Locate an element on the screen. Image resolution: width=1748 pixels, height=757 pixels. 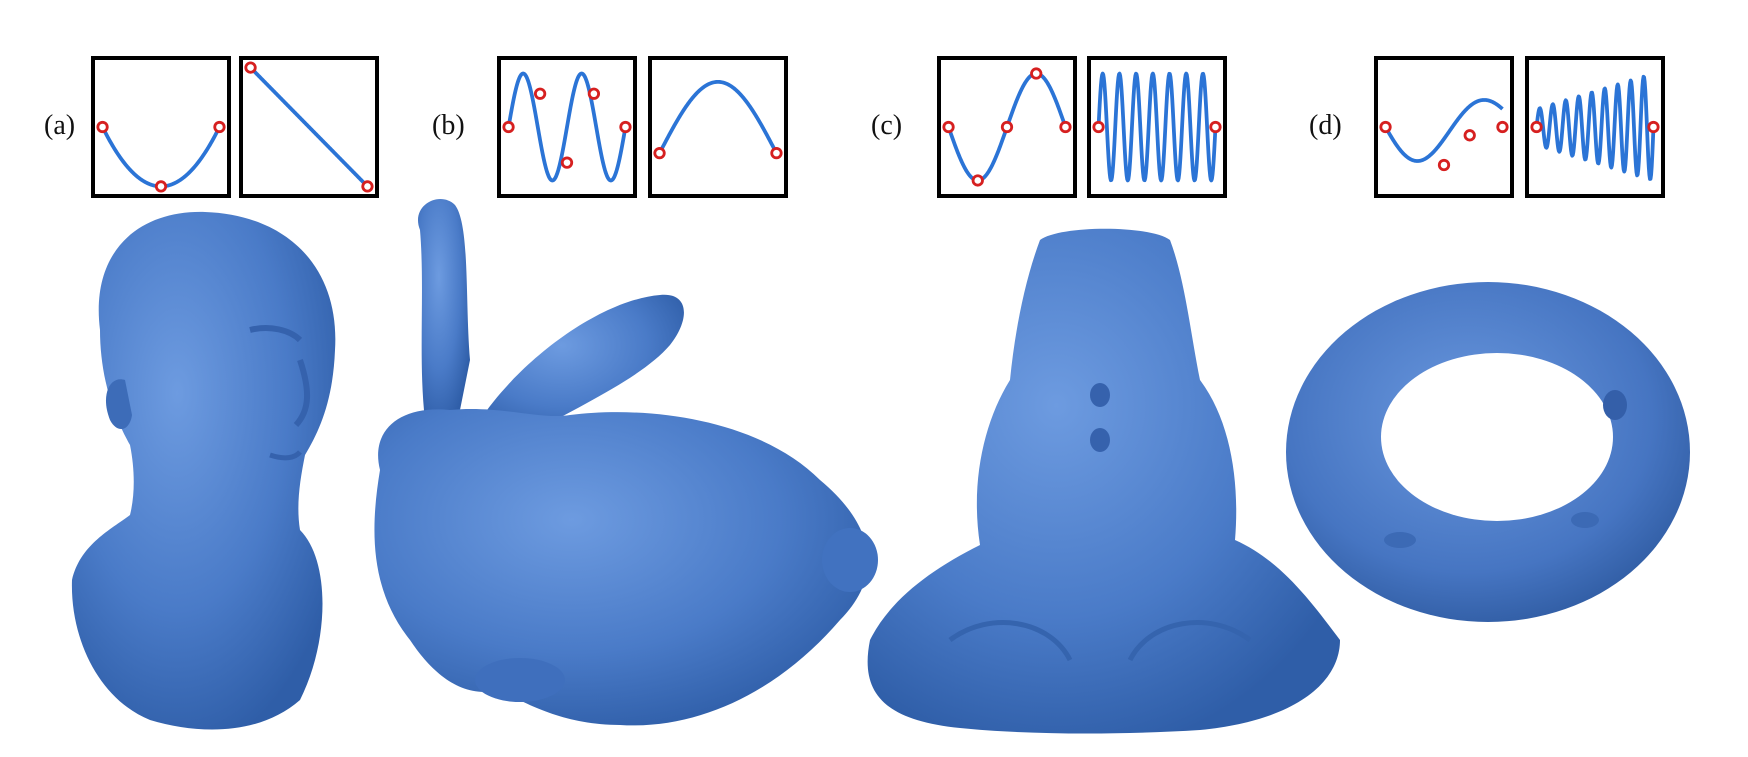
plot-b-left-svg is located at coordinates (567, 127).